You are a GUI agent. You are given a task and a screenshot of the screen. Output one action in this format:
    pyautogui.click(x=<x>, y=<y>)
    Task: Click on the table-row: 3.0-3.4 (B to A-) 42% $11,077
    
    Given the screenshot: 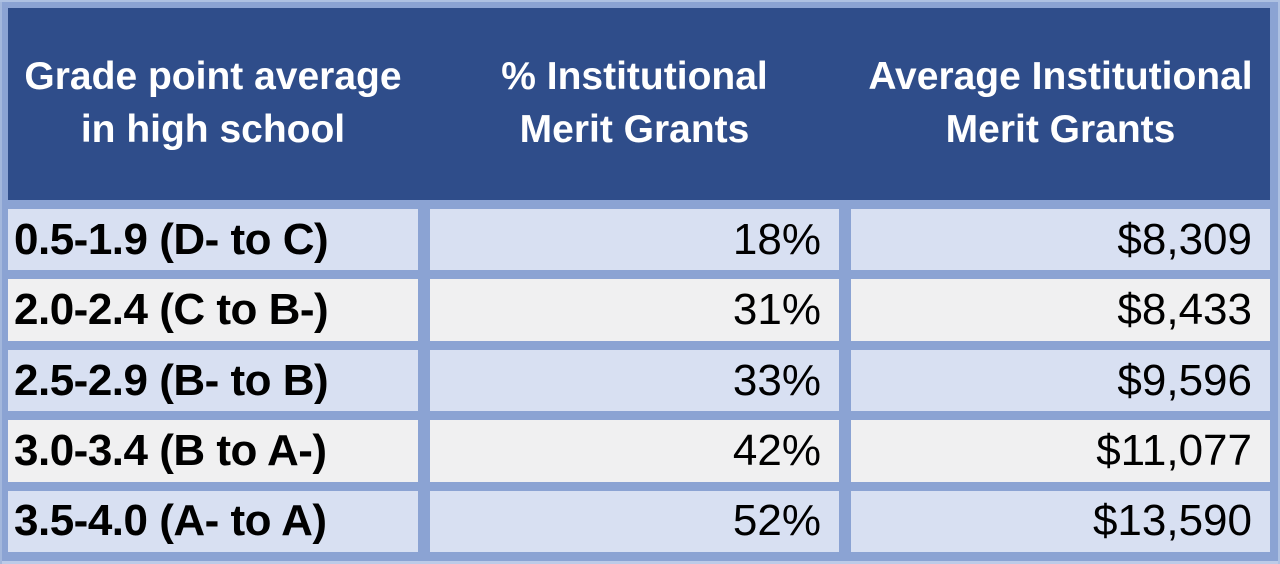 What is the action you would take?
    pyautogui.click(x=639, y=451)
    